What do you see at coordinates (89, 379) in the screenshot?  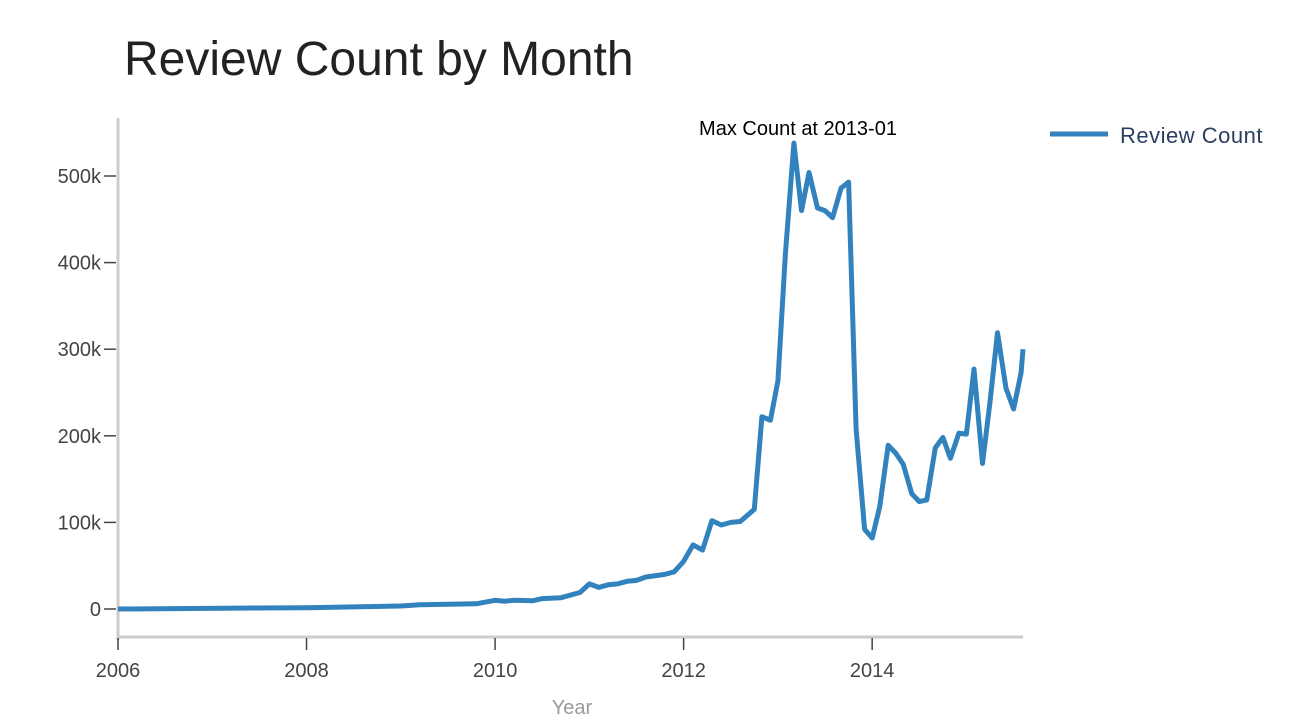 I see `y-axis: 0 100k 200k 300k 400k 500k` at bounding box center [89, 379].